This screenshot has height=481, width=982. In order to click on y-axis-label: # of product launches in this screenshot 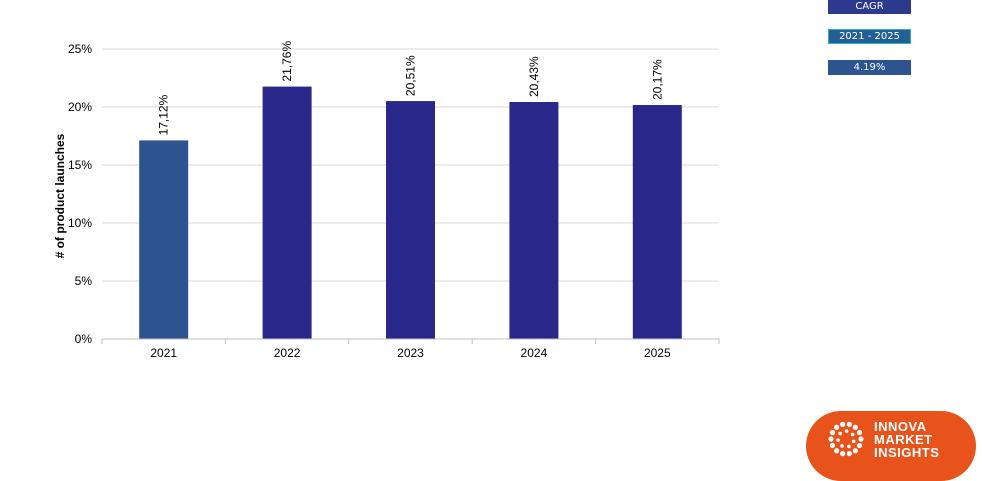, I will do `click(60, 195)`.